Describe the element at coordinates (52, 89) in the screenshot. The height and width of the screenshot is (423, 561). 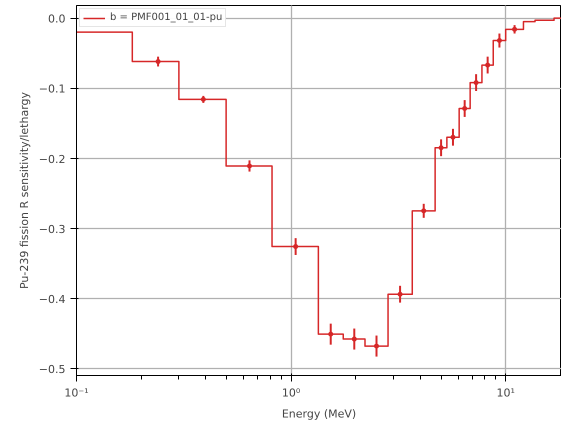
I see `y-tick-label: −0.1` at that location.